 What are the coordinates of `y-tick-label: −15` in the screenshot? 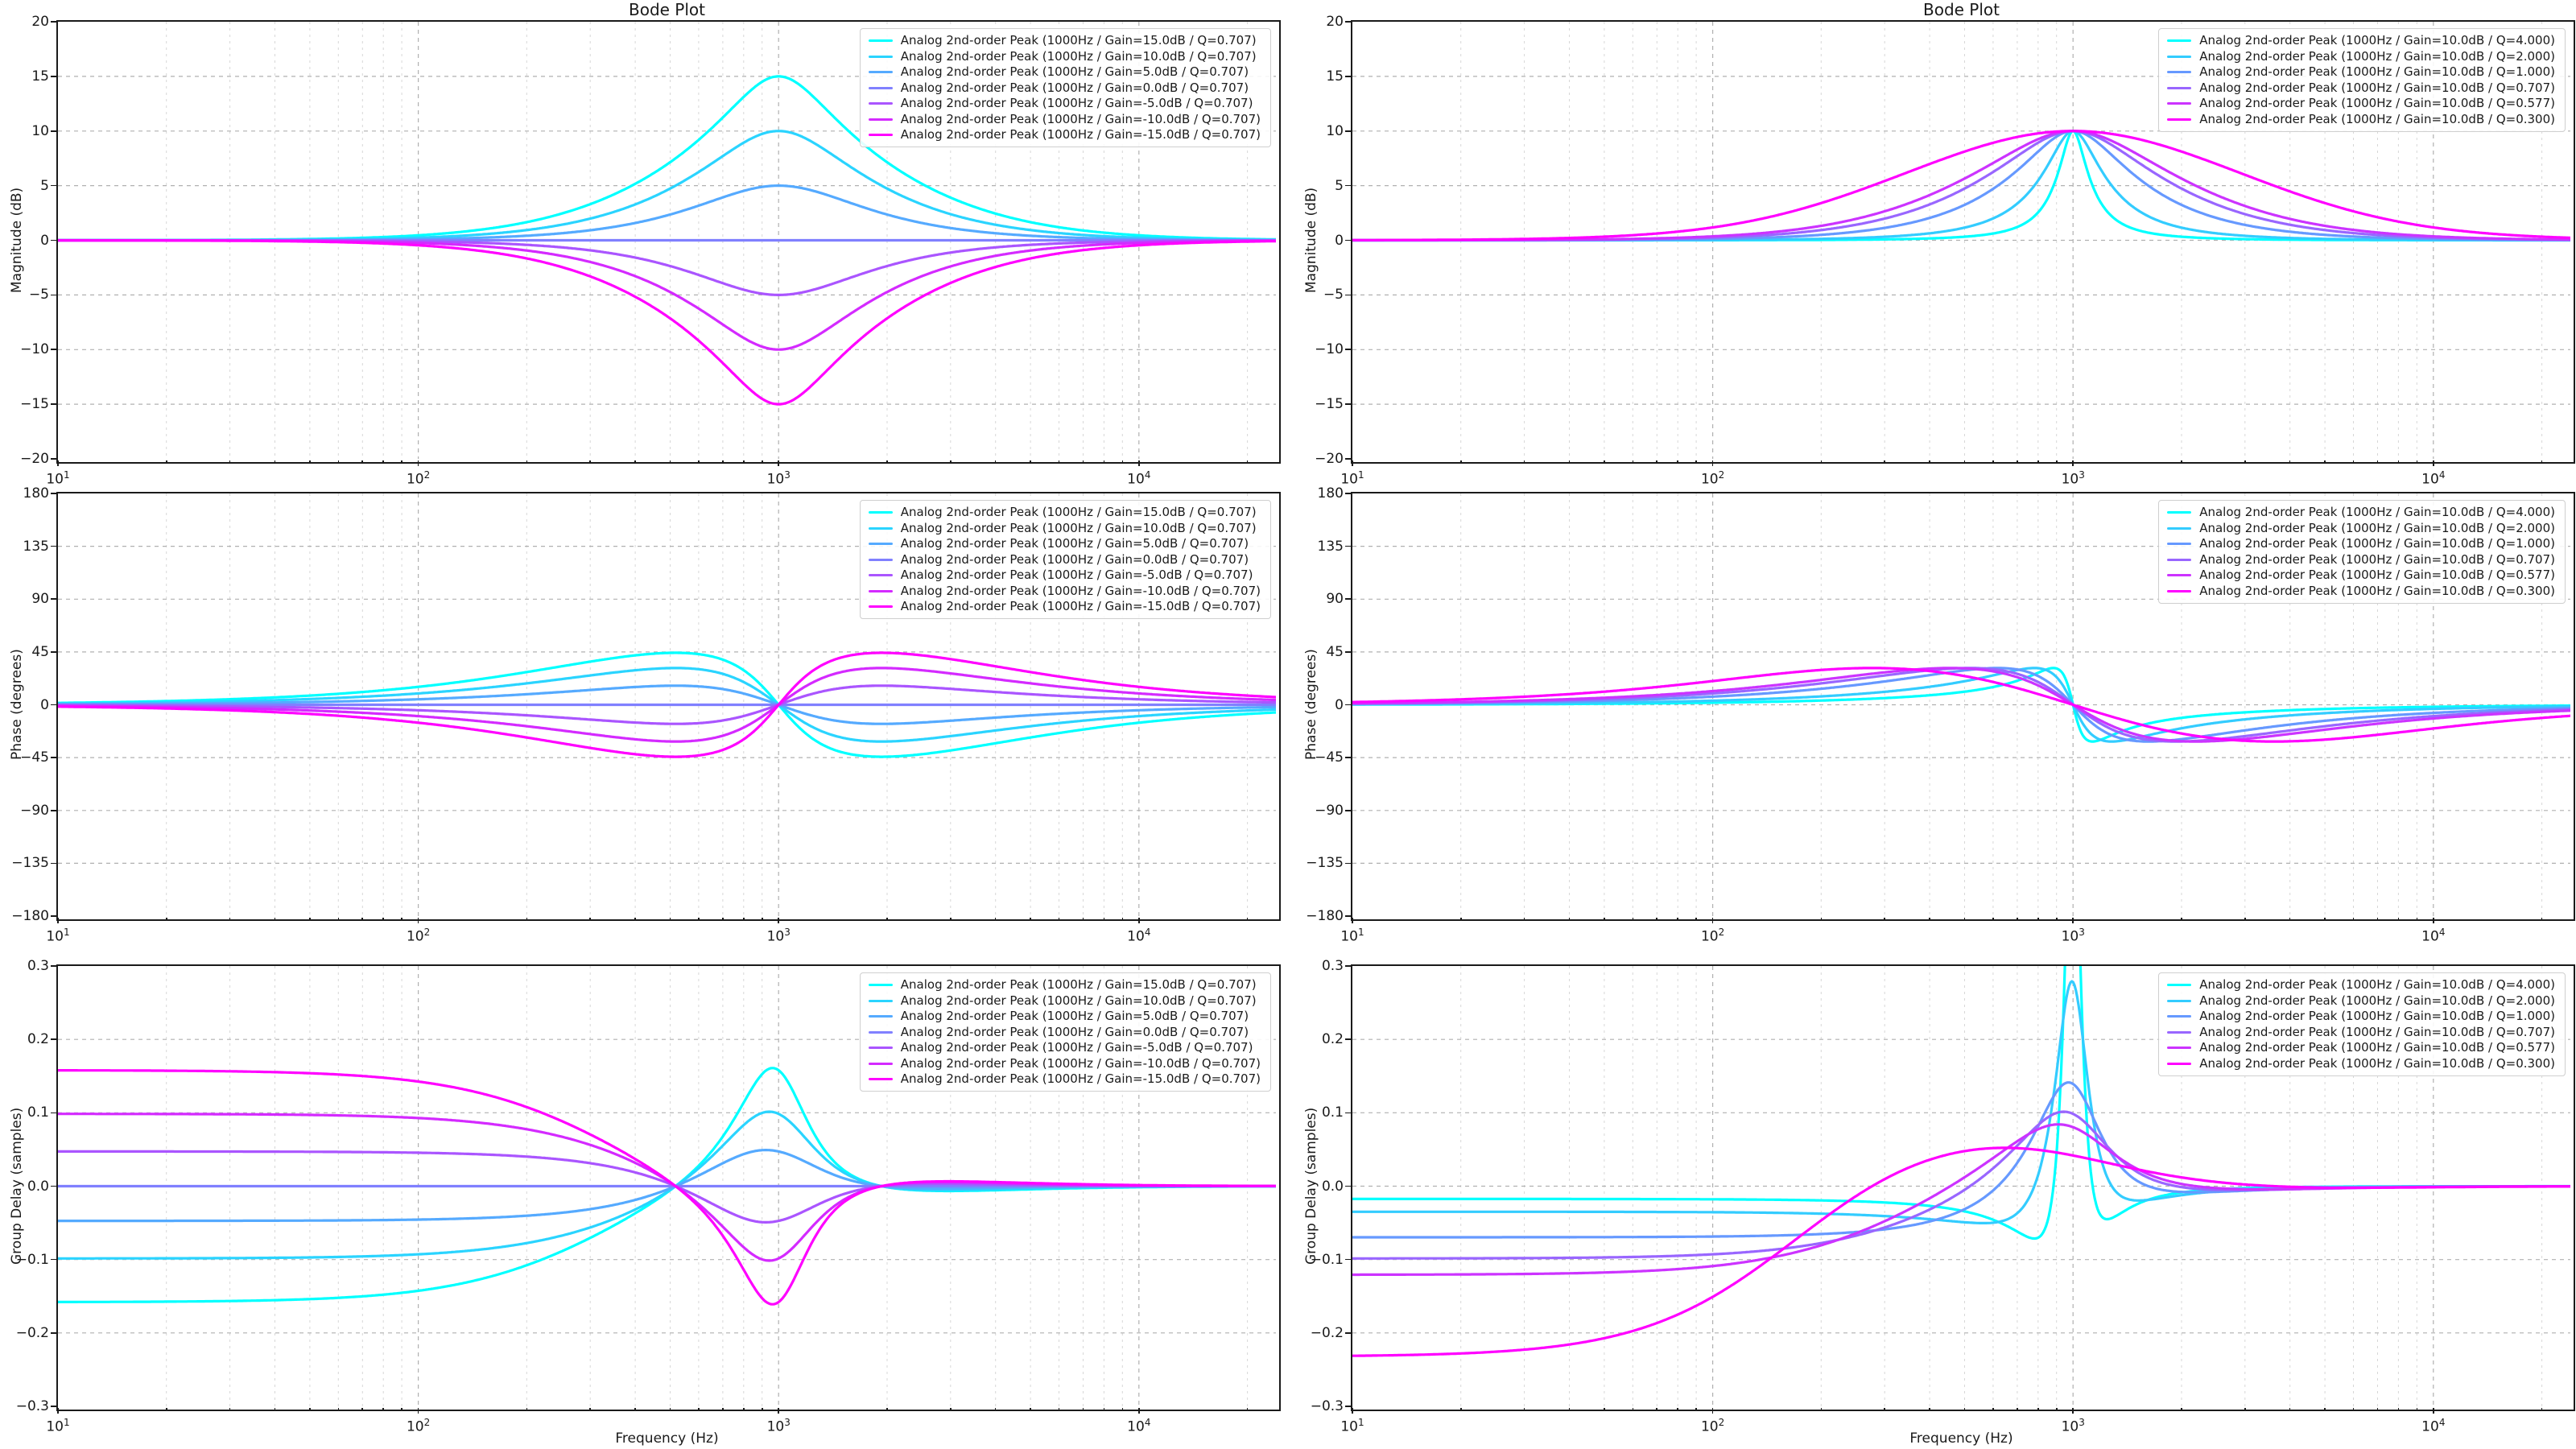 It's located at (1329, 404).